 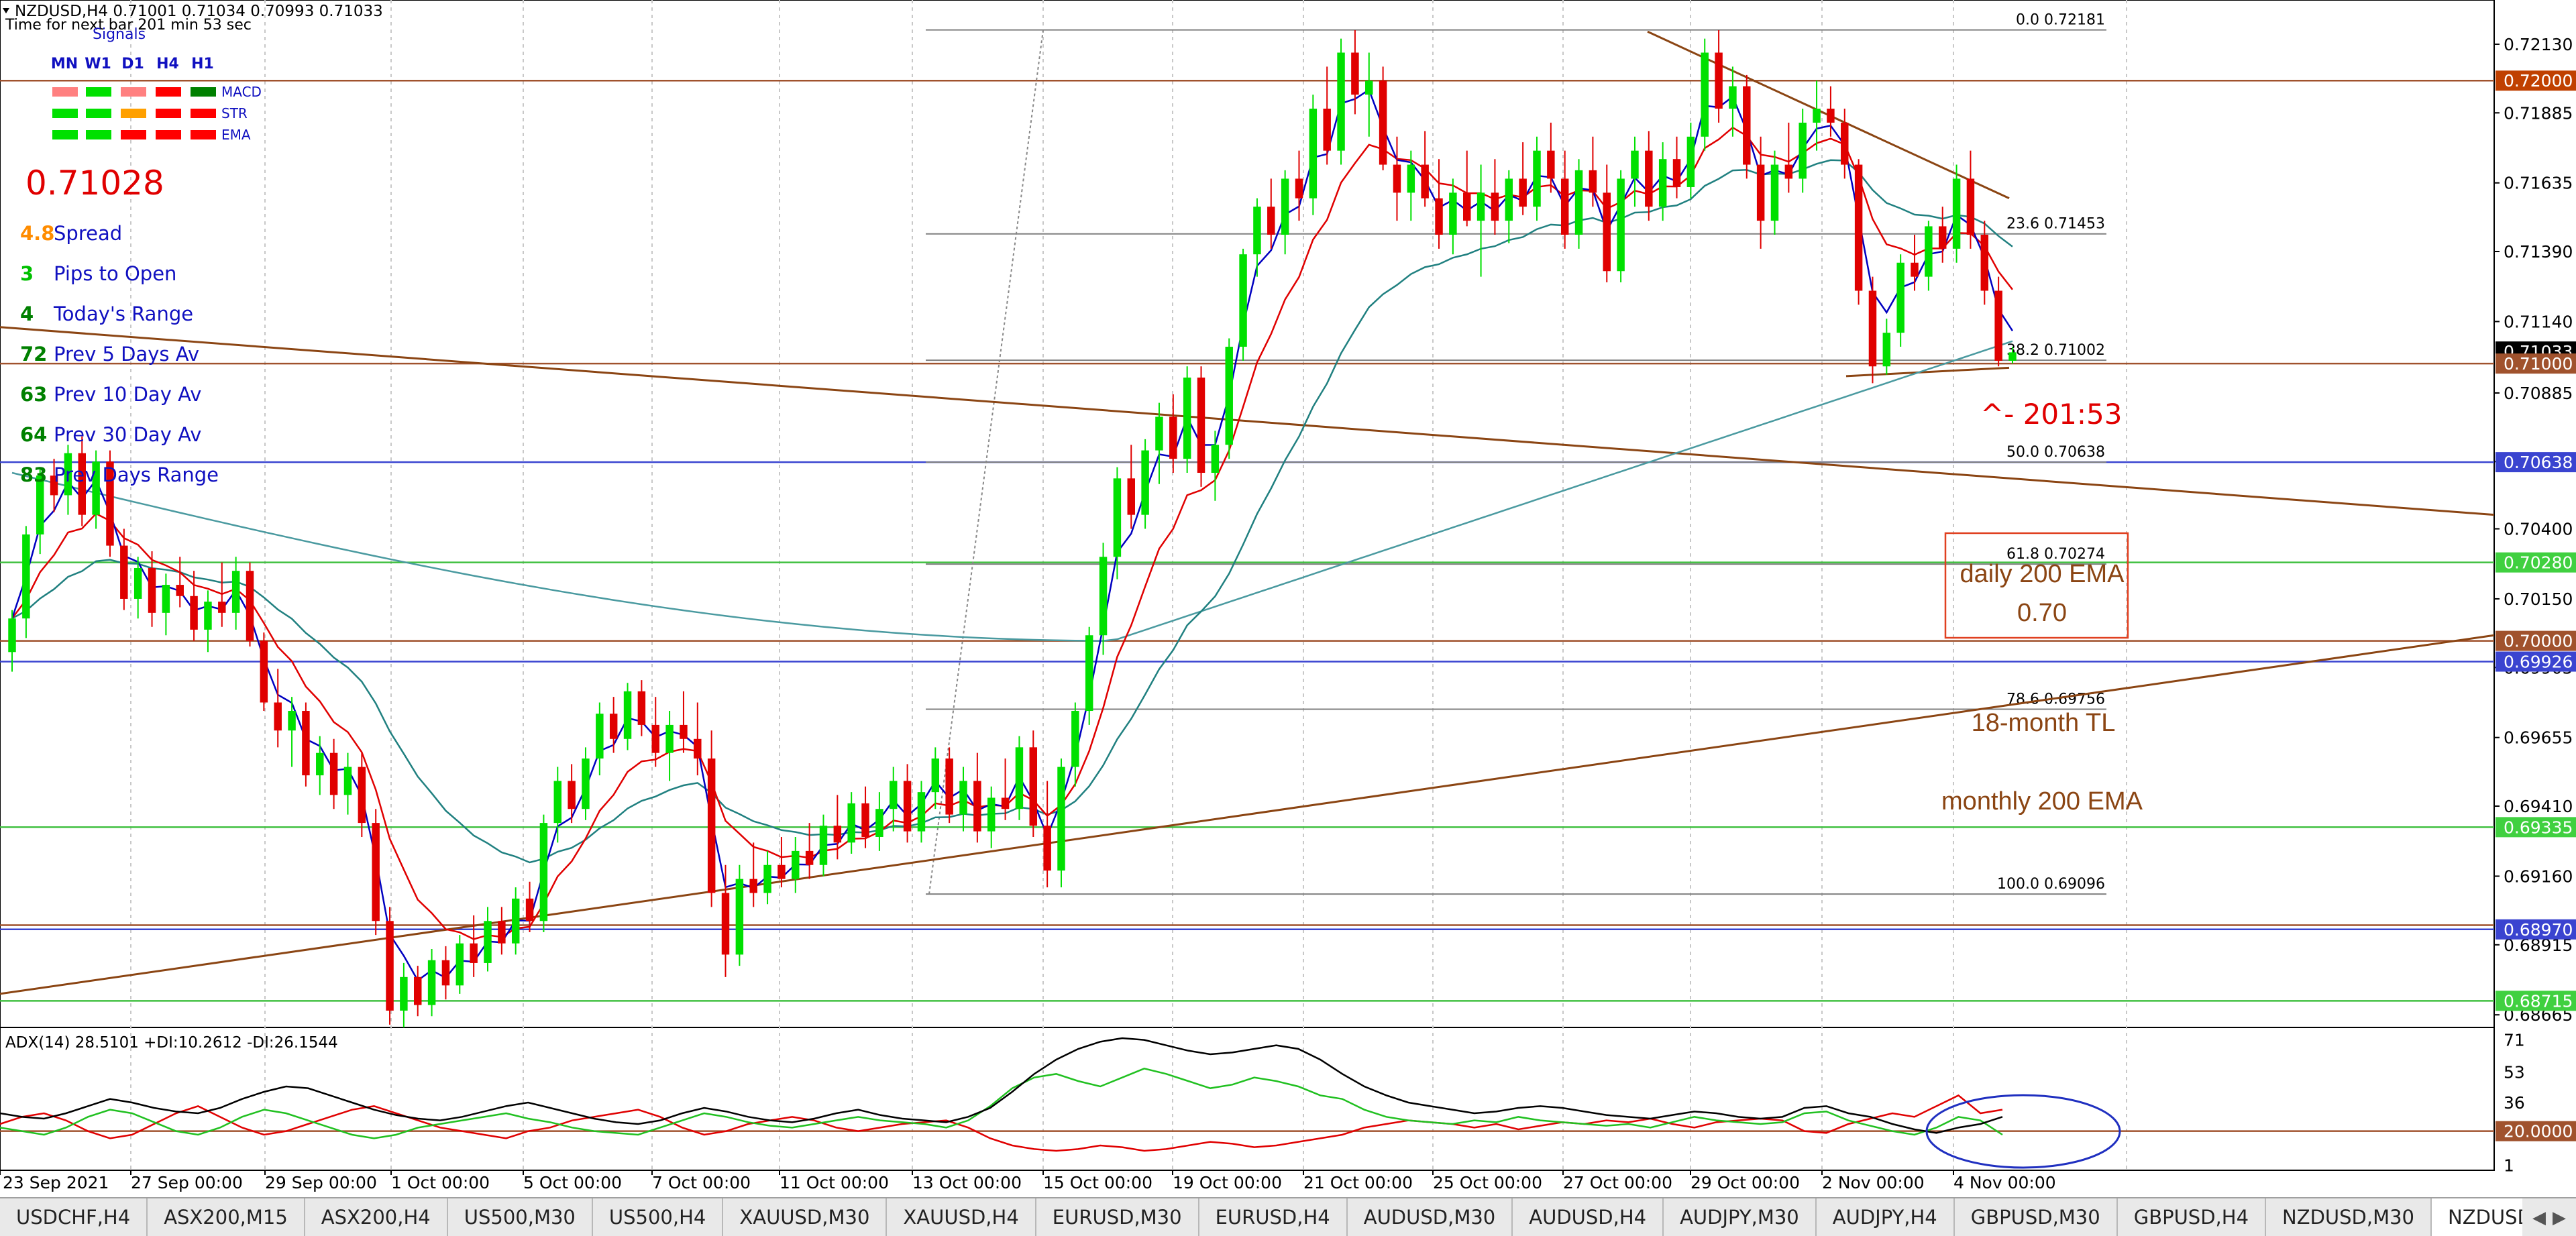 What do you see at coordinates (2192, 1217) in the screenshot?
I see `chart-tab: GBPUSD,H4` at bounding box center [2192, 1217].